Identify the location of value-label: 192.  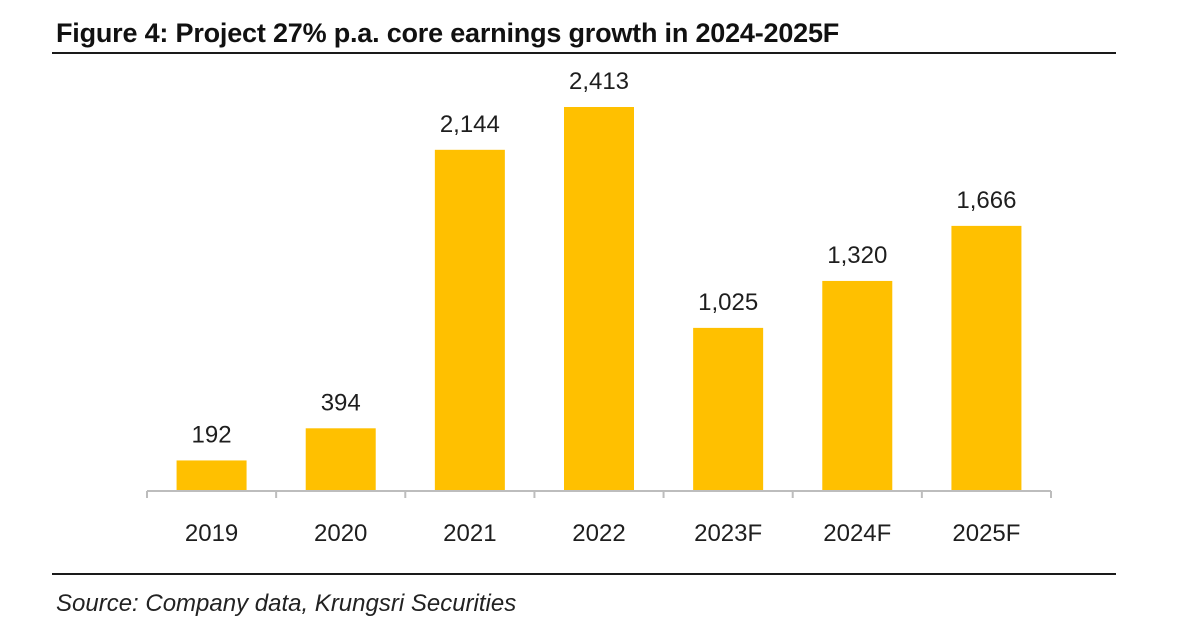
(212, 434).